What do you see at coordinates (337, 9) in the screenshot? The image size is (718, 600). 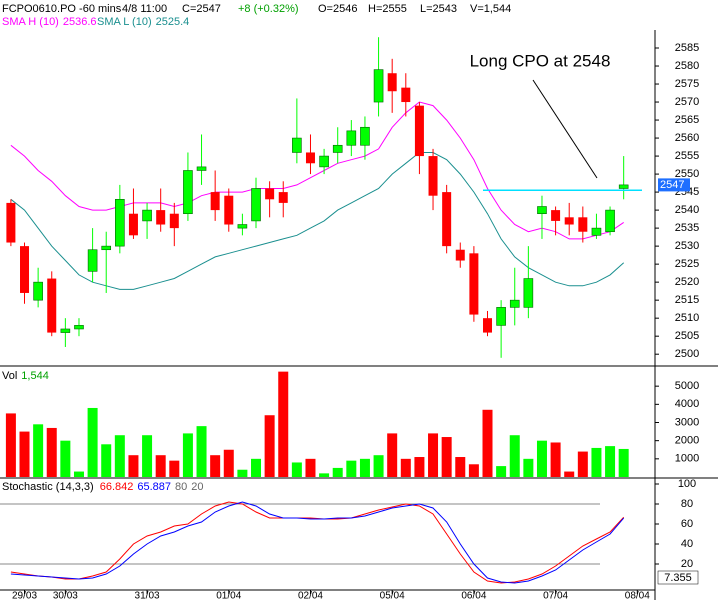 I see `open: O=2546` at bounding box center [337, 9].